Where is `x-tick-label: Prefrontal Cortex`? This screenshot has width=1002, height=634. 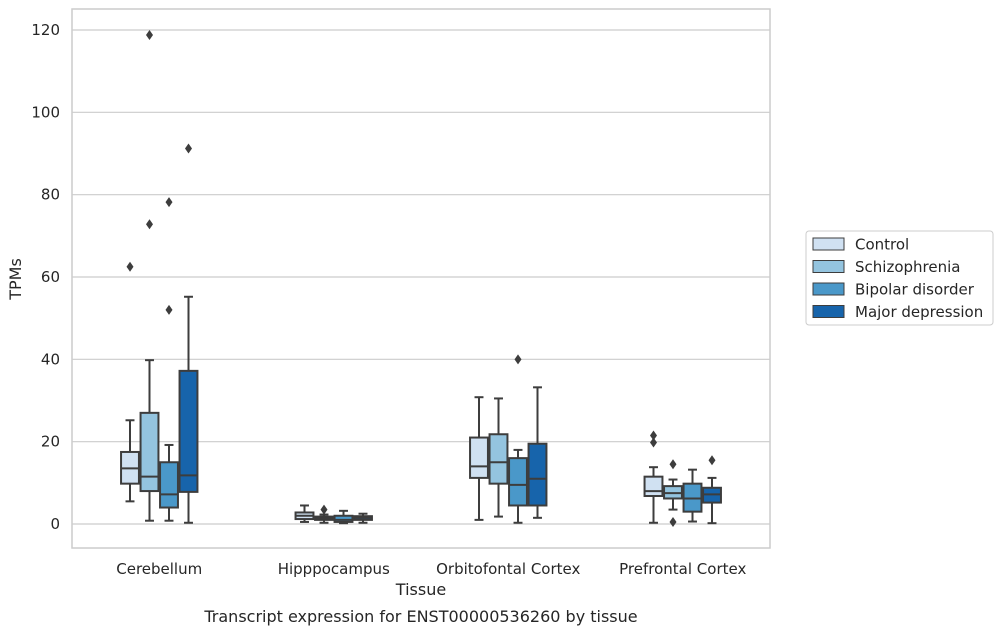 x-tick-label: Prefrontal Cortex is located at coordinates (682, 569).